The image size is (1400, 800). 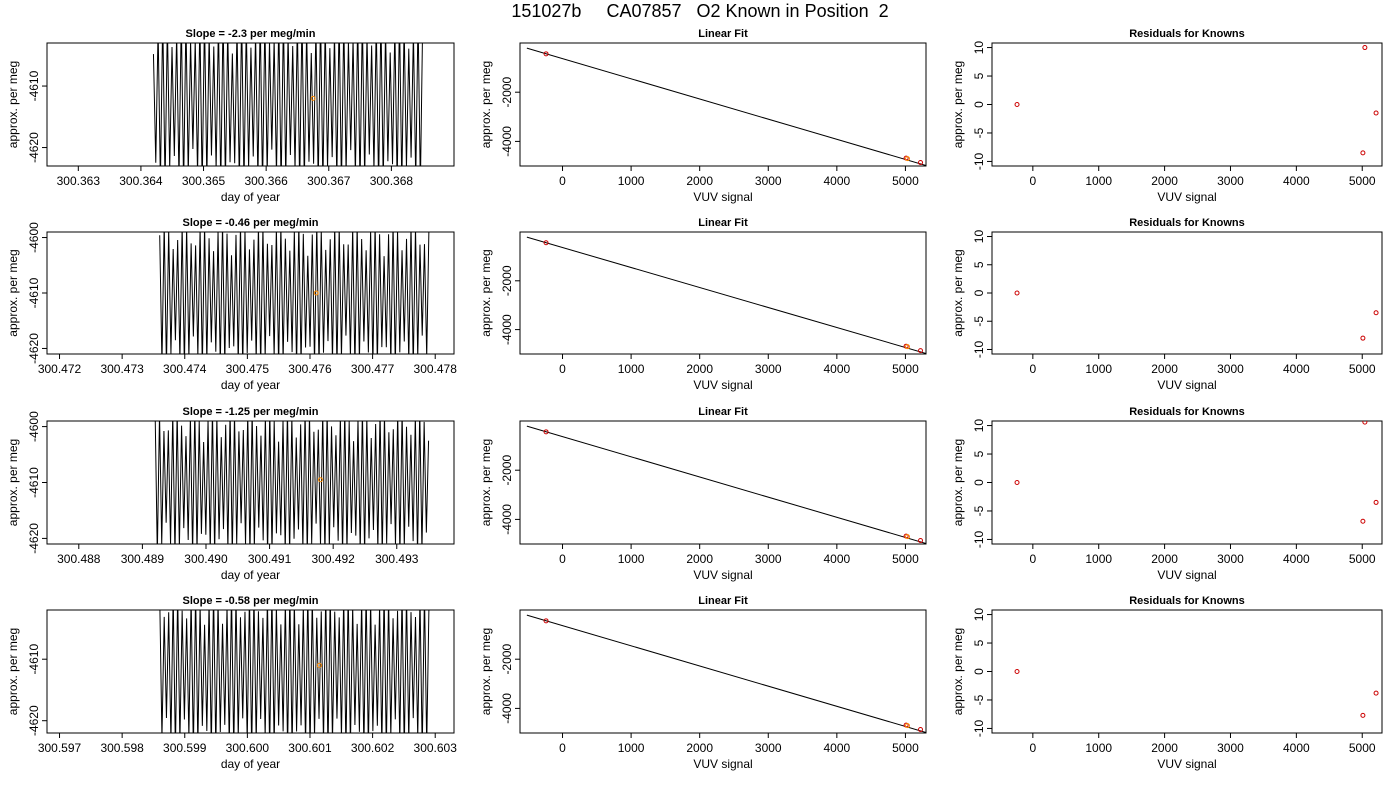 I want to click on x-tick-label: 300.363, so click(x=79, y=181).